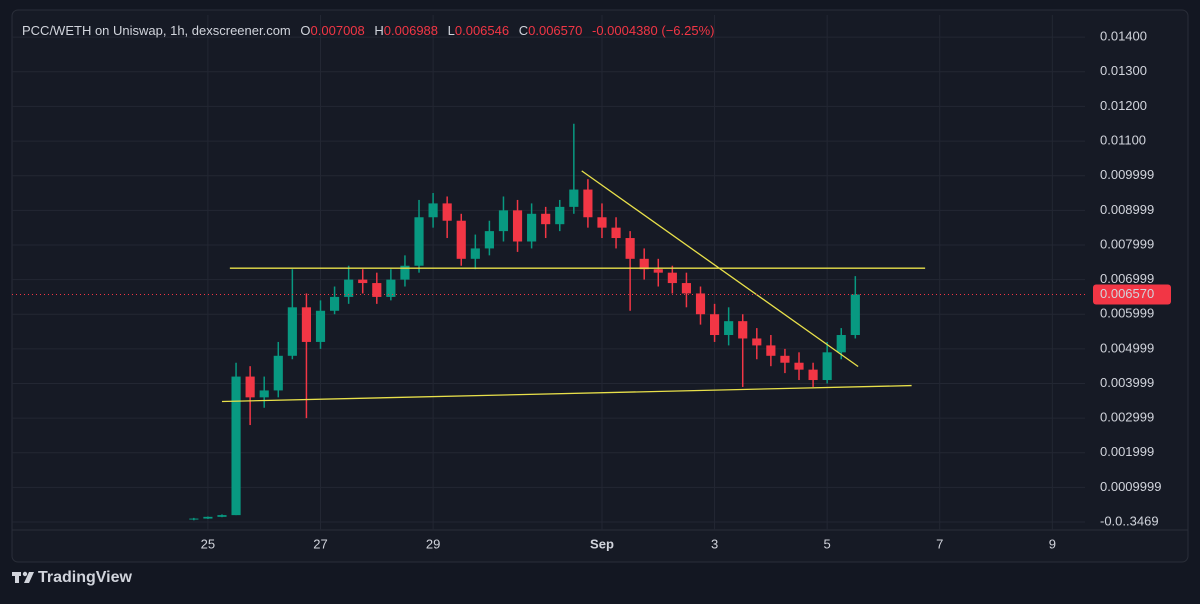 The height and width of the screenshot is (604, 1200). What do you see at coordinates (1123, 105) in the screenshot?
I see `y-tick-label: 0.01200` at bounding box center [1123, 105].